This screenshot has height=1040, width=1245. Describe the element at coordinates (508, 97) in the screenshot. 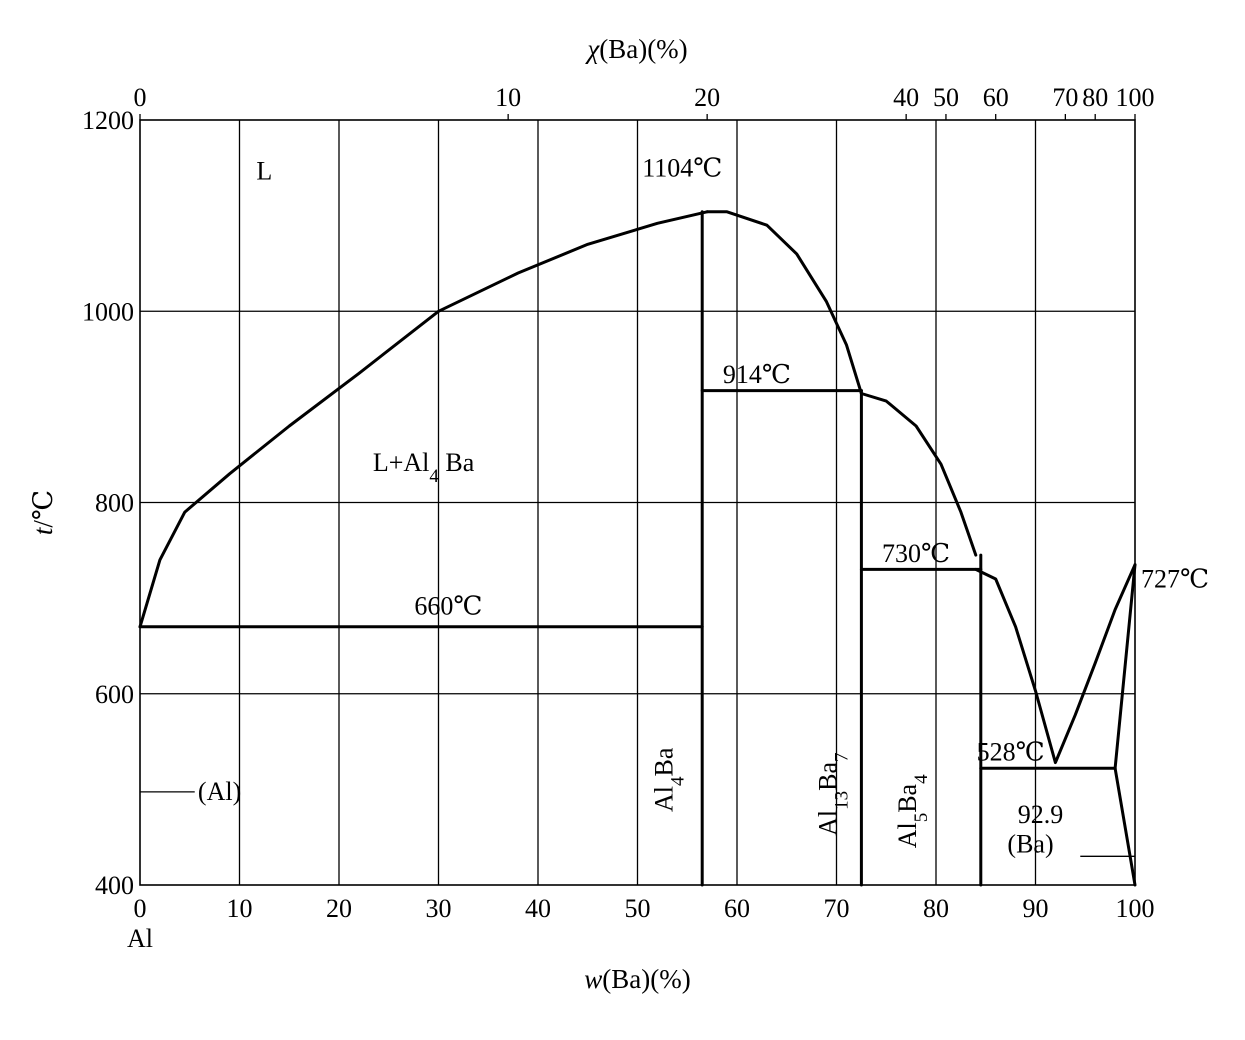

I see `top-tick-label: 10` at that location.